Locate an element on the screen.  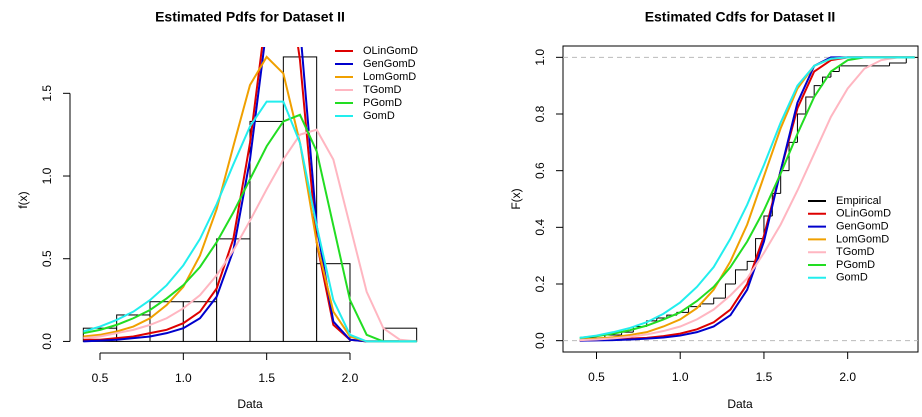
y-axis-label: F(x) is located at coordinates (516, 198).